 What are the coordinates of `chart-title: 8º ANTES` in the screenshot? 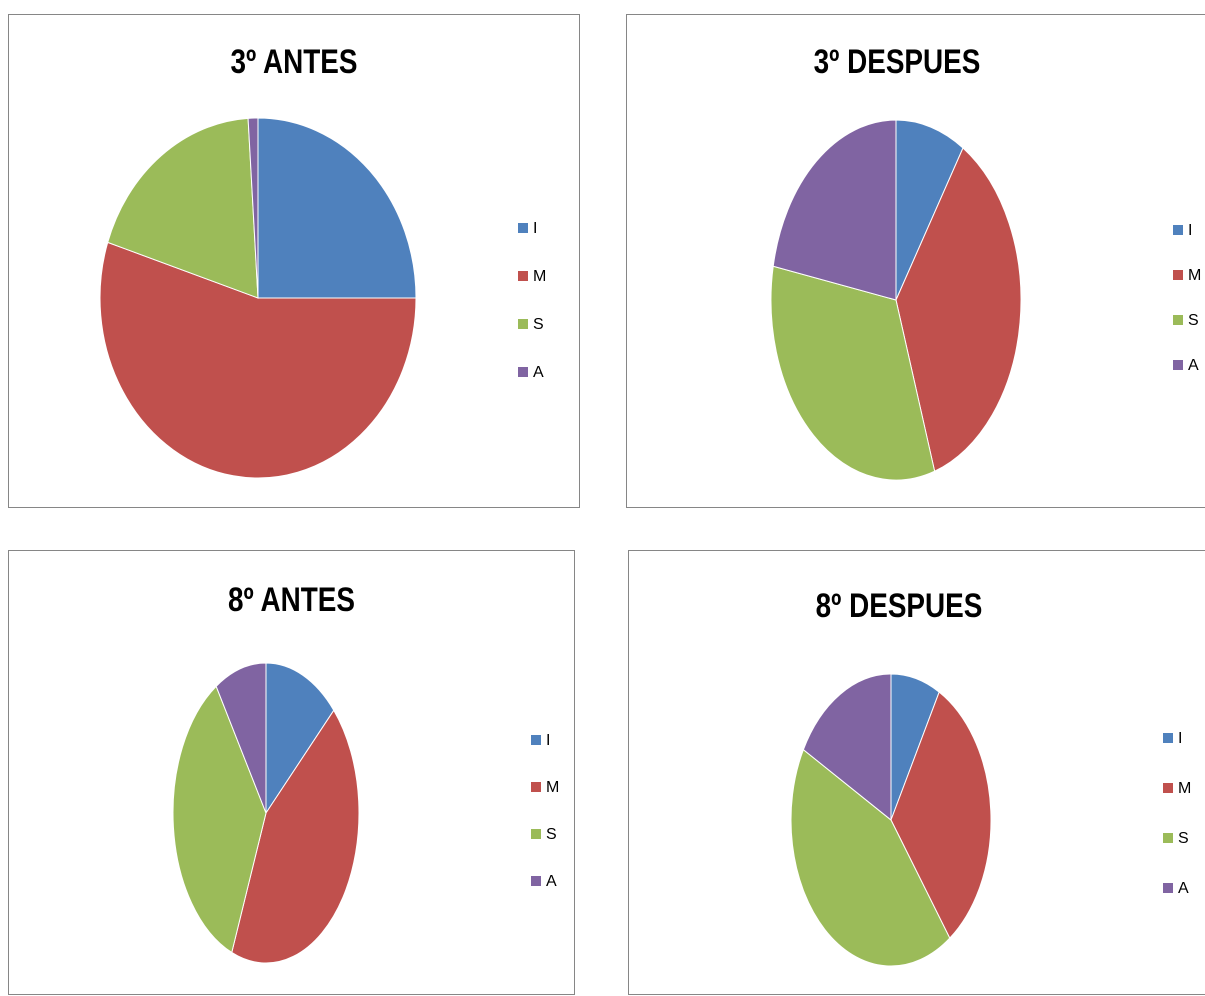 It's located at (291, 600).